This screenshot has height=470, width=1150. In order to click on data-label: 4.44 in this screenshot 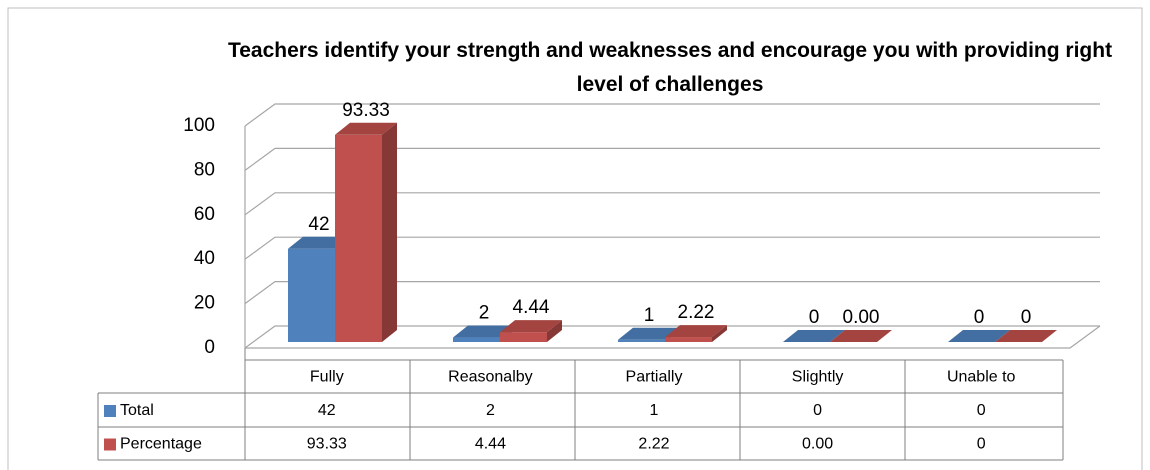, I will do `click(531, 307)`.